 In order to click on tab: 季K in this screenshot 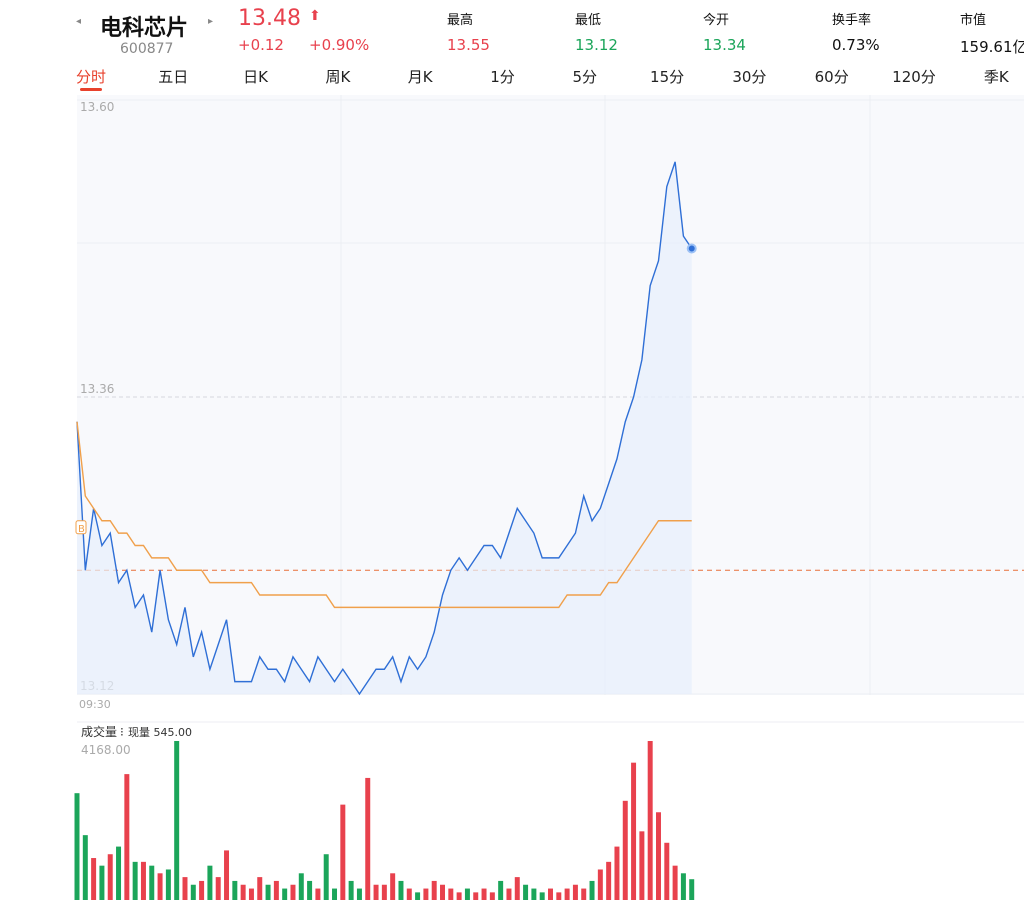, I will do `click(996, 77)`.